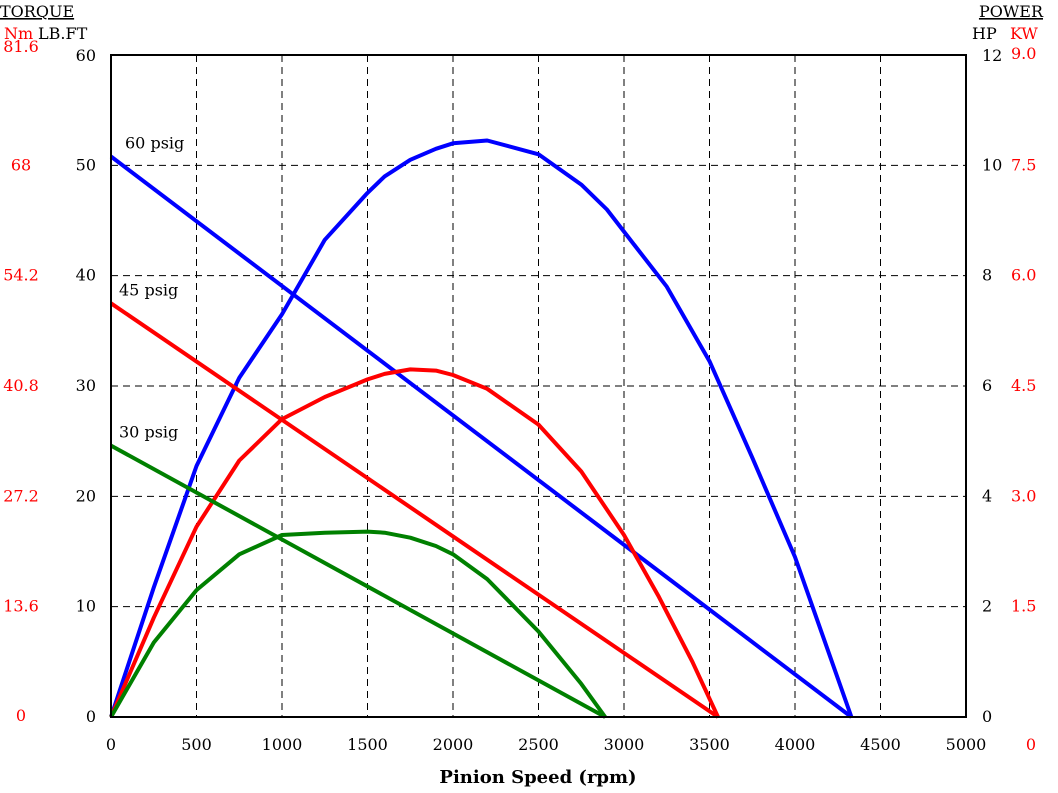 The height and width of the screenshot is (793, 1058). Describe the element at coordinates (987, 716) in the screenshot. I see `hp-tick-label: 0` at that location.